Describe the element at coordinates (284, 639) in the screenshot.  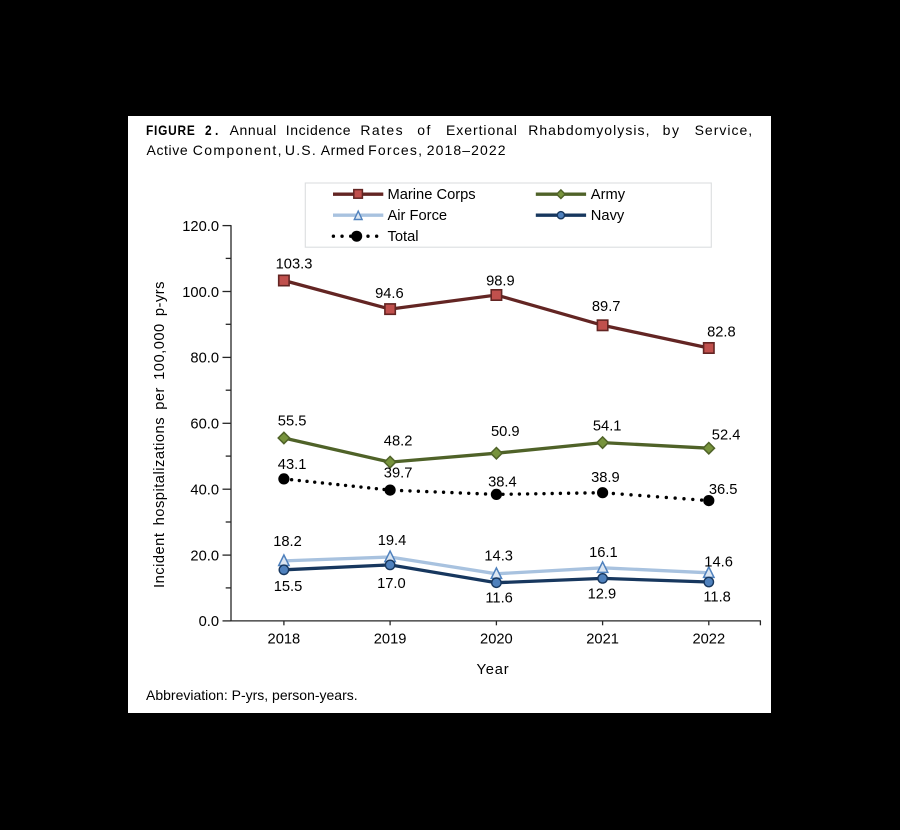
I see `svg-text: 2018` at that location.